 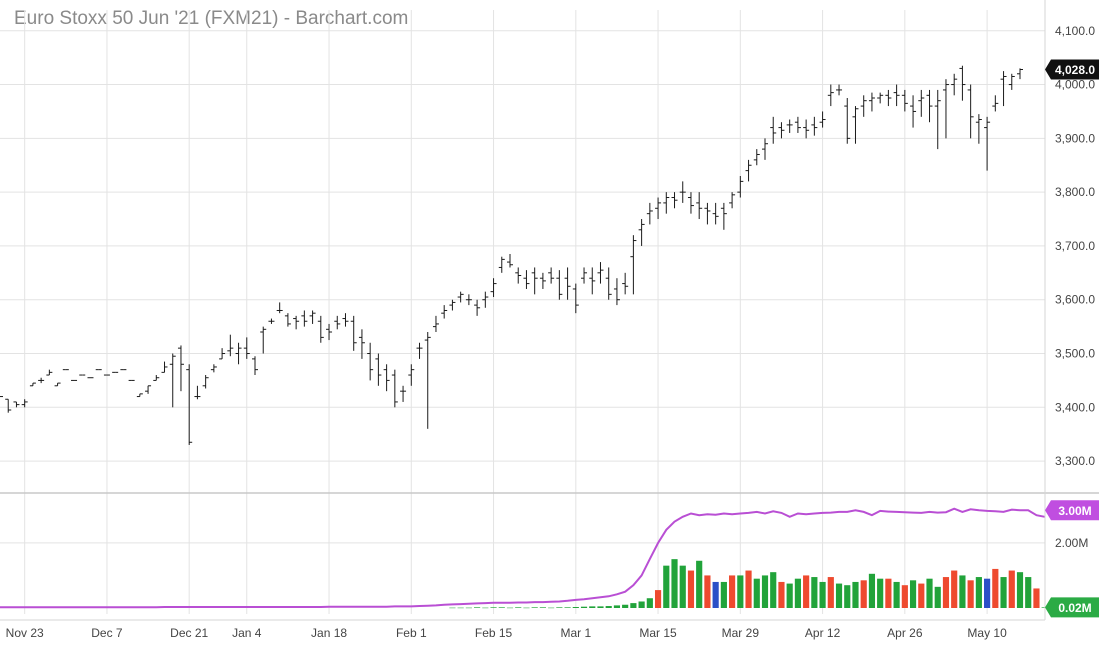 I want to click on y-tick-label: 3,400.0, so click(x=1075, y=407).